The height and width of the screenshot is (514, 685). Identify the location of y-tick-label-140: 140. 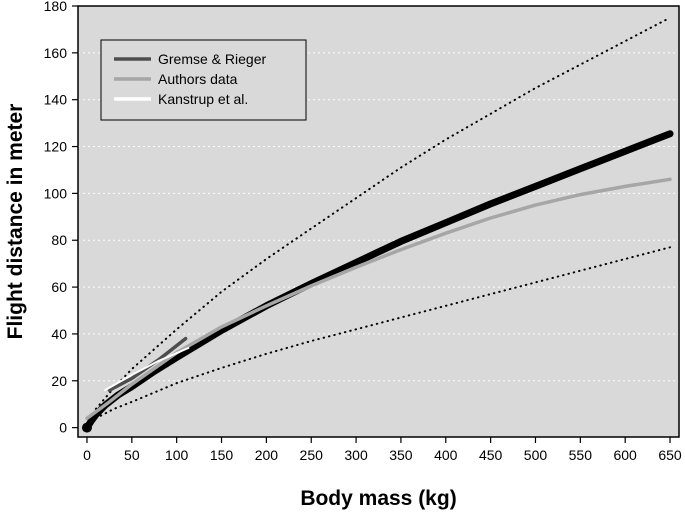
(56, 100).